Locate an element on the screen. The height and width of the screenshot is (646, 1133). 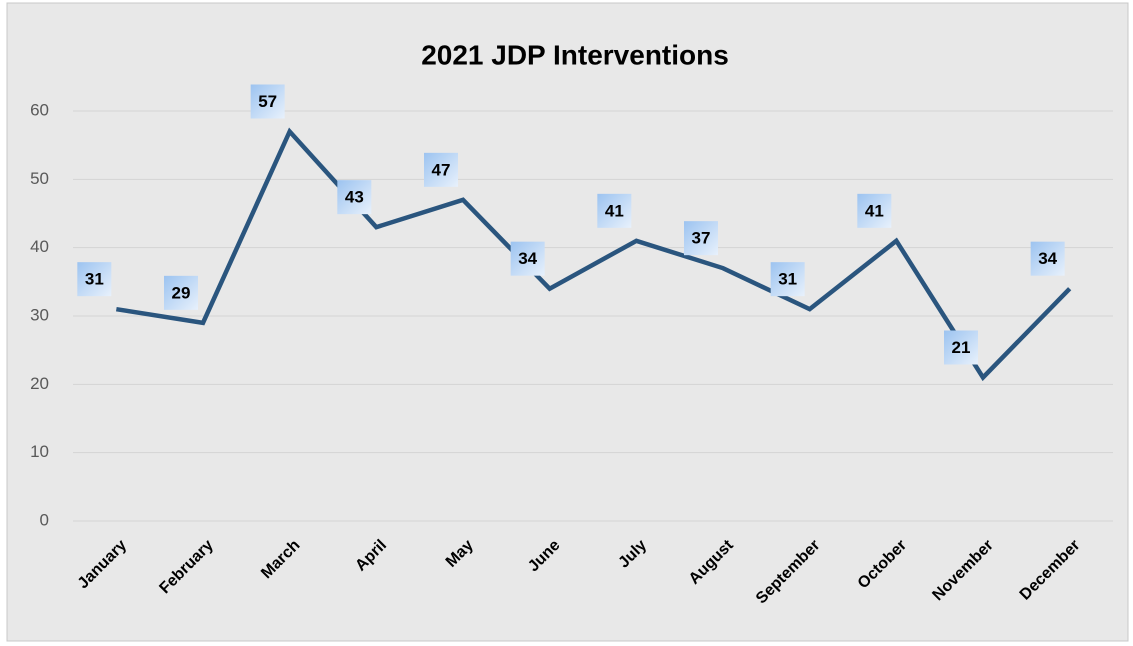
chart-title: 2021 JDP Interventions is located at coordinates (575, 54).